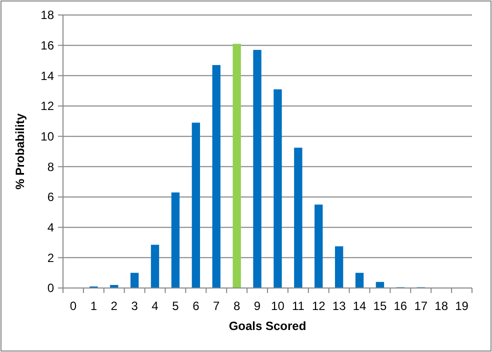  Describe the element at coordinates (257, 306) in the screenshot. I see `x-tick-label: 9` at that location.